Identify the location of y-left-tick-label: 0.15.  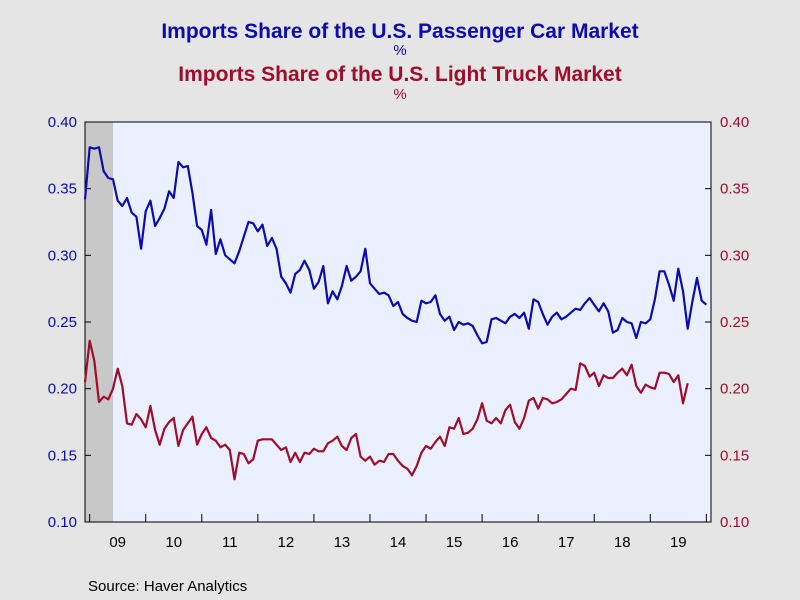
(62, 455).